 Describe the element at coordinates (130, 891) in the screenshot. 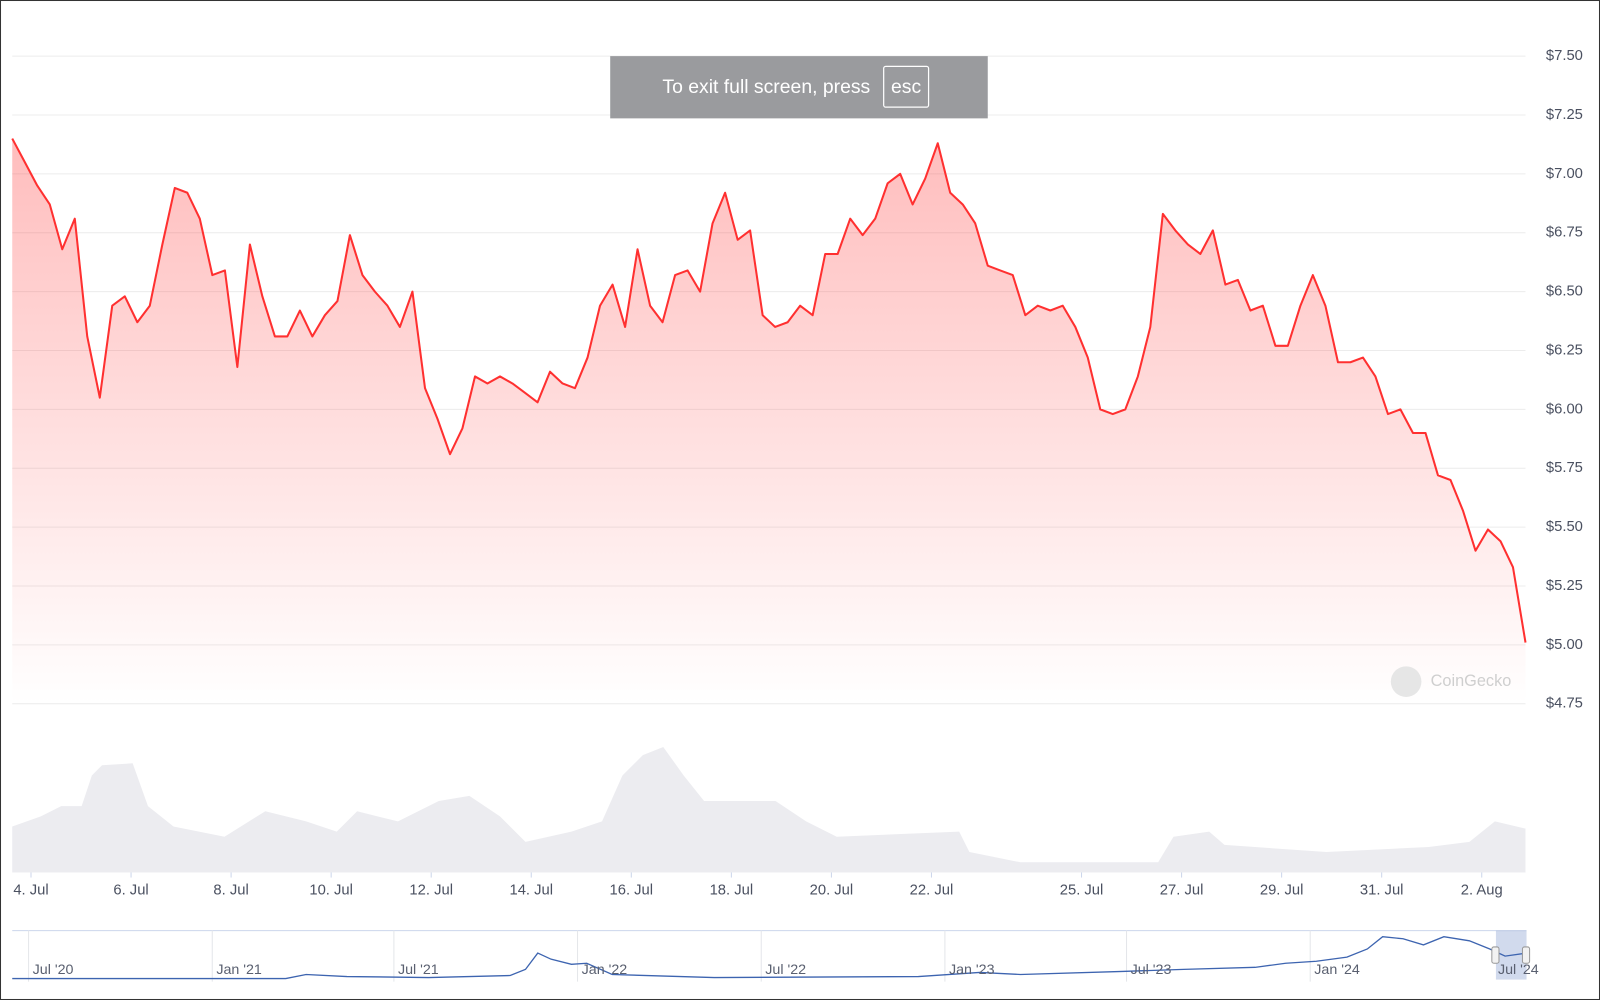

I see `x-tick-label: 6. Jul` at that location.